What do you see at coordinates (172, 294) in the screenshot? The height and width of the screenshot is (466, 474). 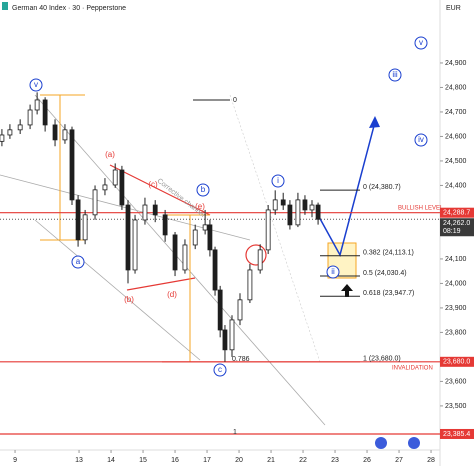 I see `corrective-label: (d)` at bounding box center [172, 294].